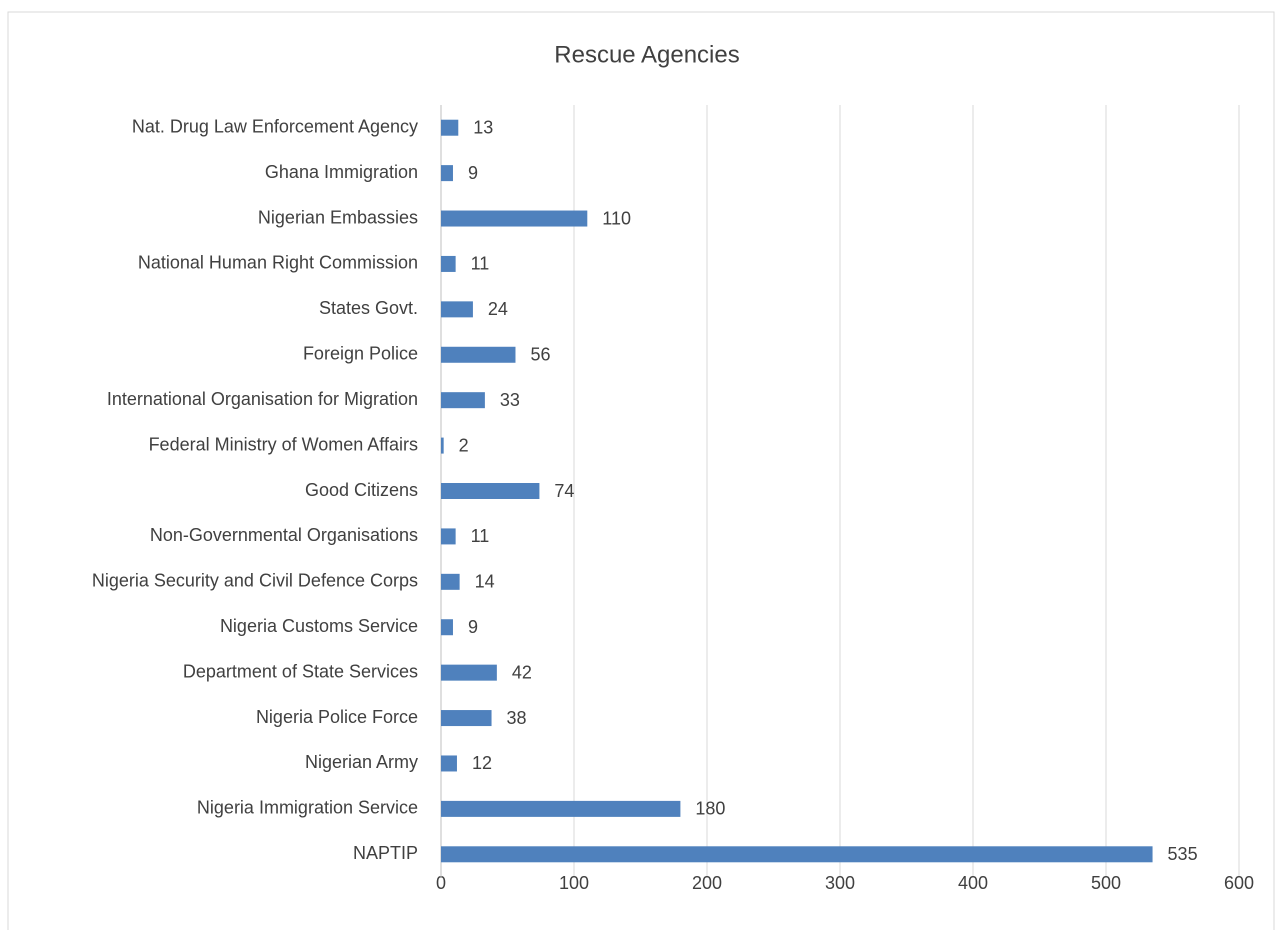 Image resolution: width=1276 pixels, height=930 pixels. Describe the element at coordinates (338, 217) in the screenshot. I see `y-tick-label: Nigerian Embassies` at that location.